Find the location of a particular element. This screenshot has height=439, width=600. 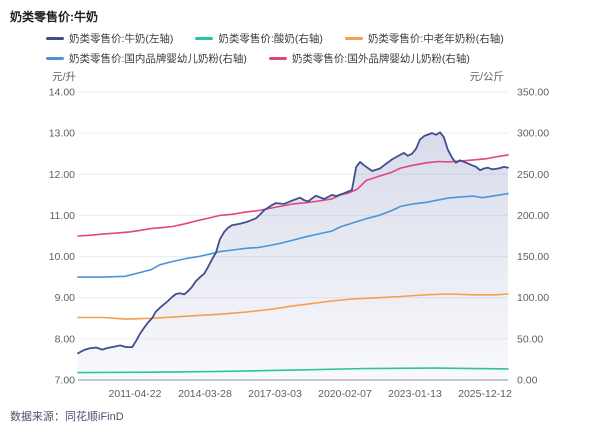

legend-label: 奶类零售价:中老年奶粉(右轴) is located at coordinates (435, 39).